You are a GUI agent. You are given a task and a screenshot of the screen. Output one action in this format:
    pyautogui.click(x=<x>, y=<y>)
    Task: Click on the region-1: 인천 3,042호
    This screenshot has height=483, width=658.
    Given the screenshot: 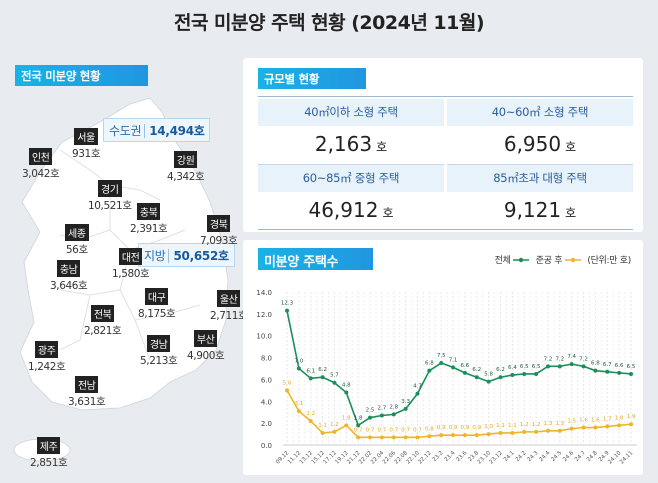 What is the action you would take?
    pyautogui.click(x=41, y=164)
    